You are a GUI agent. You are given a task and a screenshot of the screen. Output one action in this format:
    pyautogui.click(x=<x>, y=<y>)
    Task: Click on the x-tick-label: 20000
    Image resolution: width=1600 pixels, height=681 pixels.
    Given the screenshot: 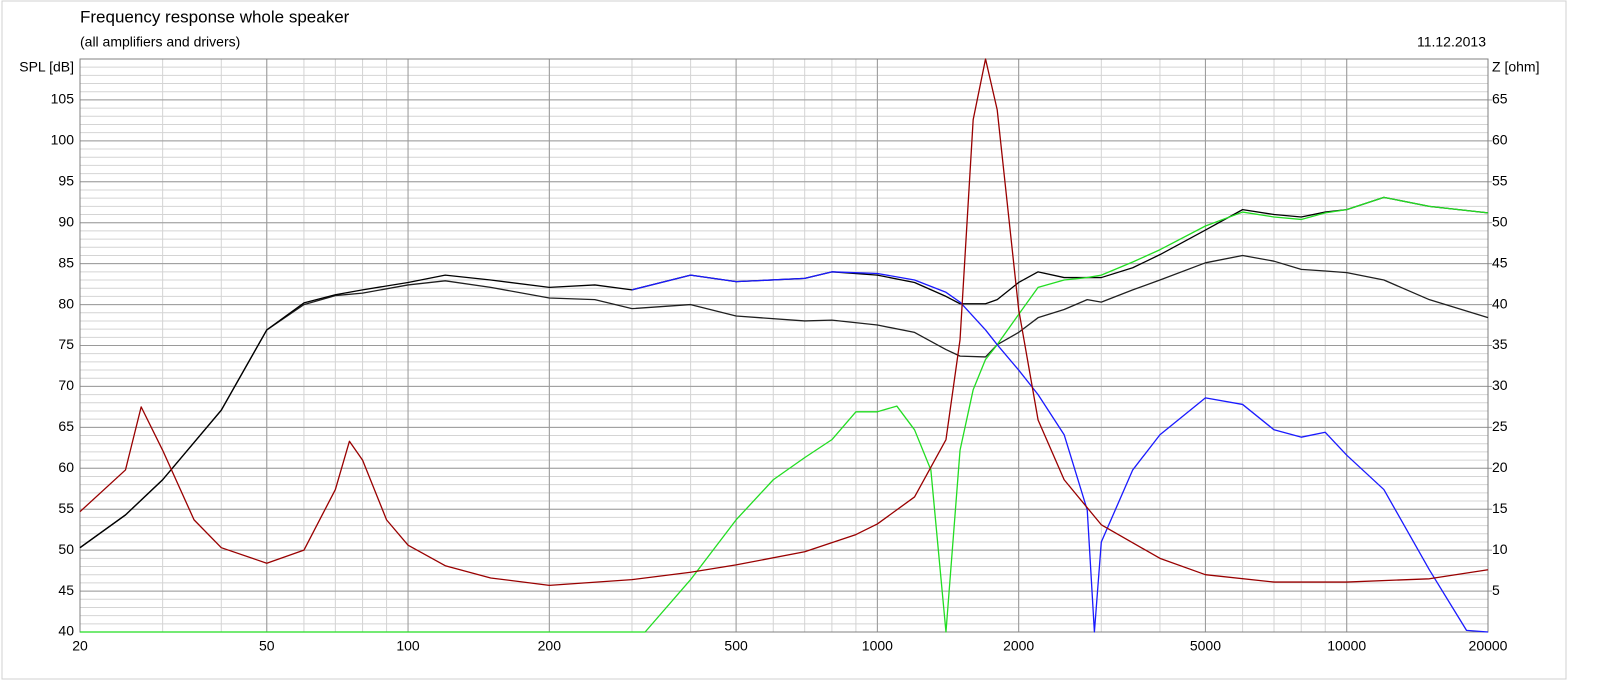 What is the action you would take?
    pyautogui.click(x=1488, y=646)
    